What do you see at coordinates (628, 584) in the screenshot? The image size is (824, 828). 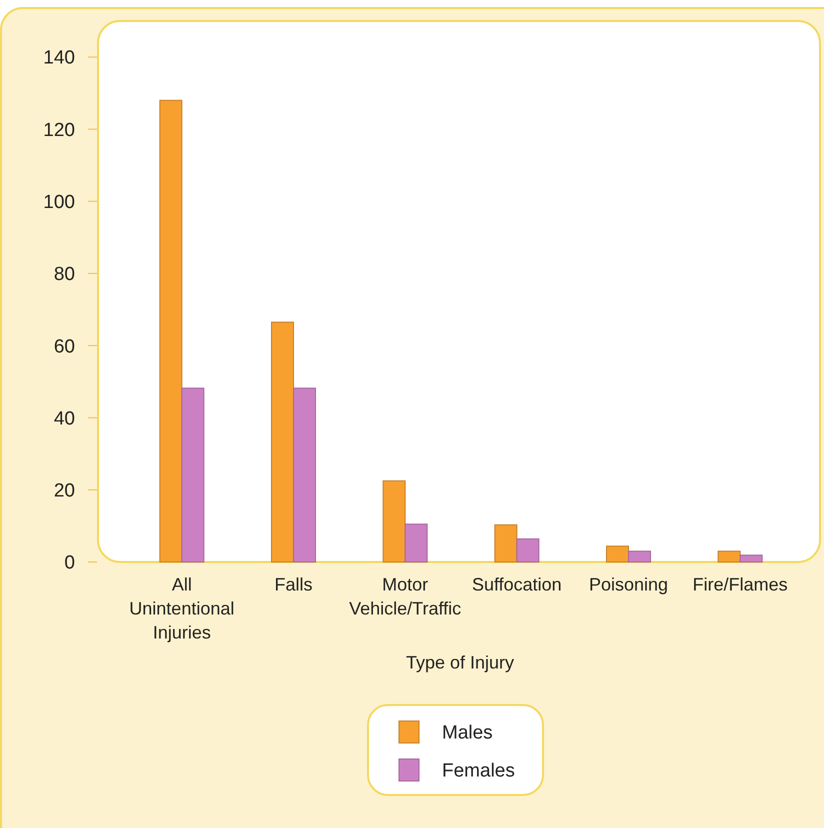 I see `x-tick-label: Poisoning` at bounding box center [628, 584].